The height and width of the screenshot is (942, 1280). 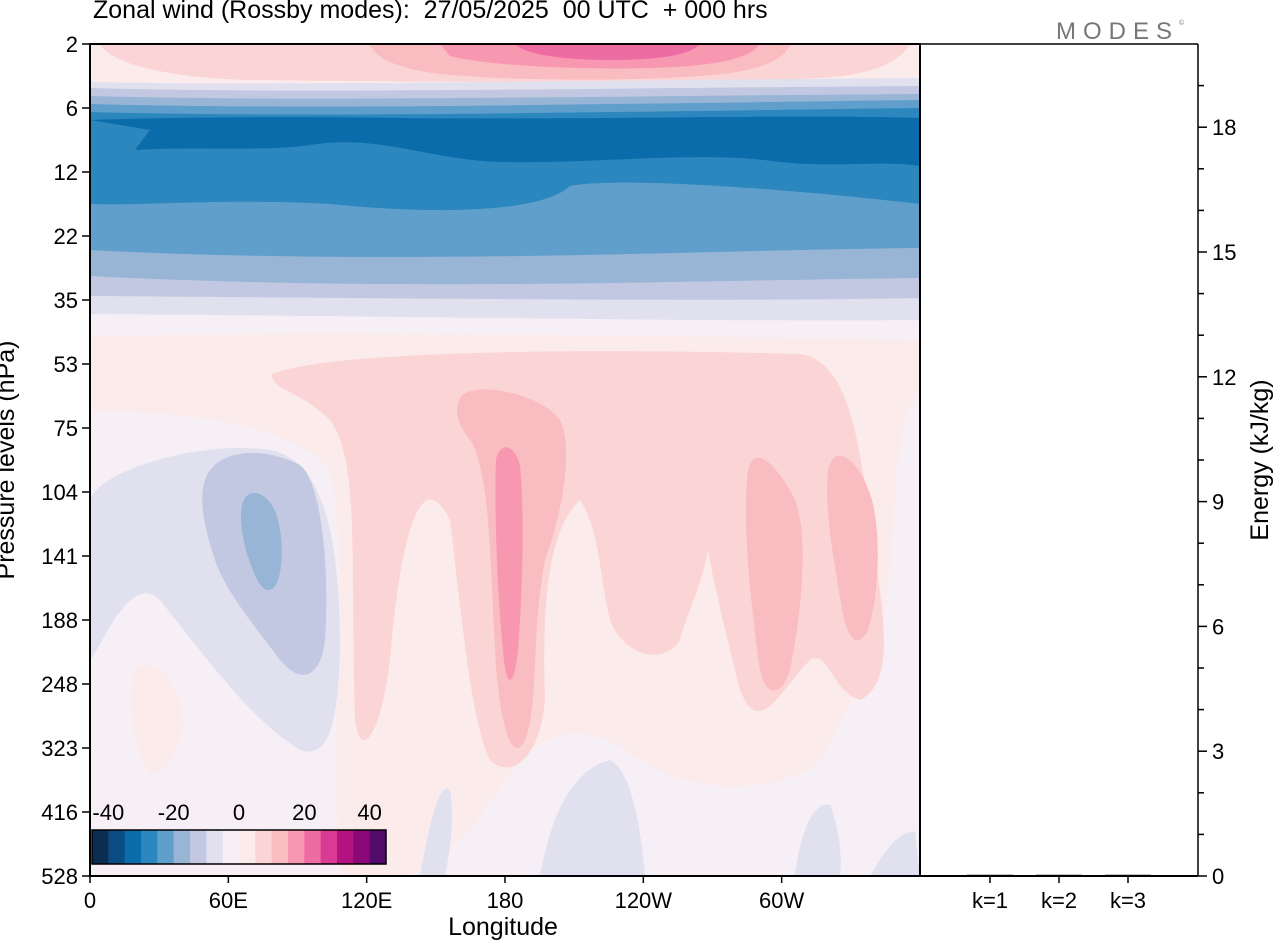 I want to click on energy-tick-label: 15, so click(x=1224, y=252).